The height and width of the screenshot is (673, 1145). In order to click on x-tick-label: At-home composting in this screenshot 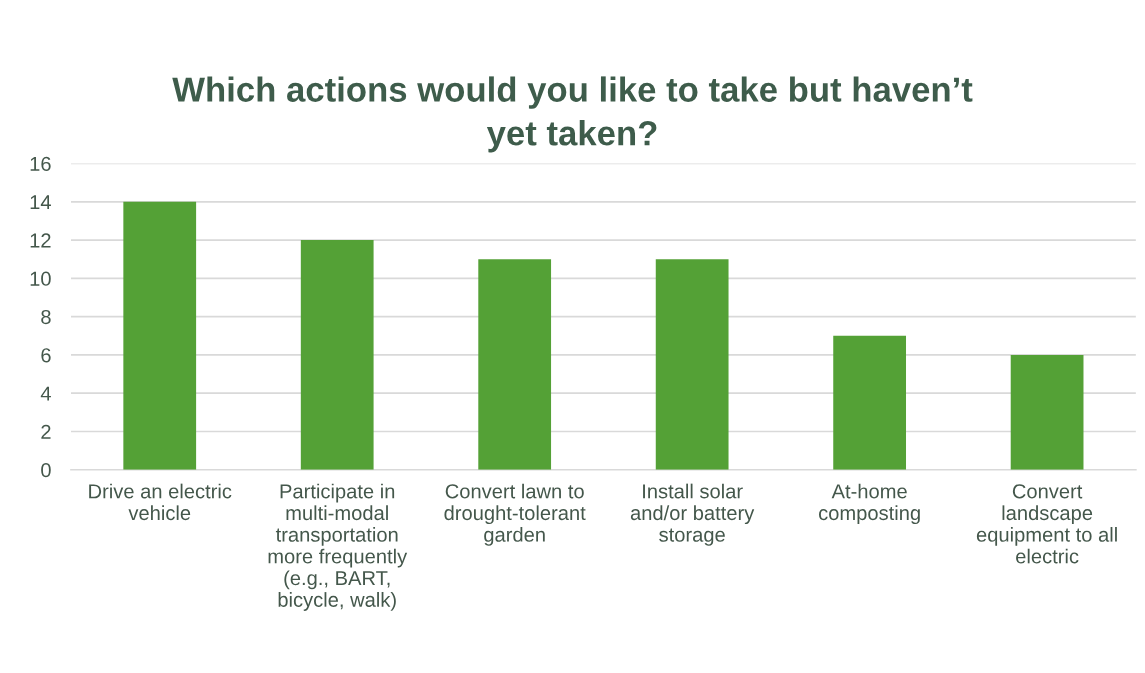, I will do `click(869, 504)`.